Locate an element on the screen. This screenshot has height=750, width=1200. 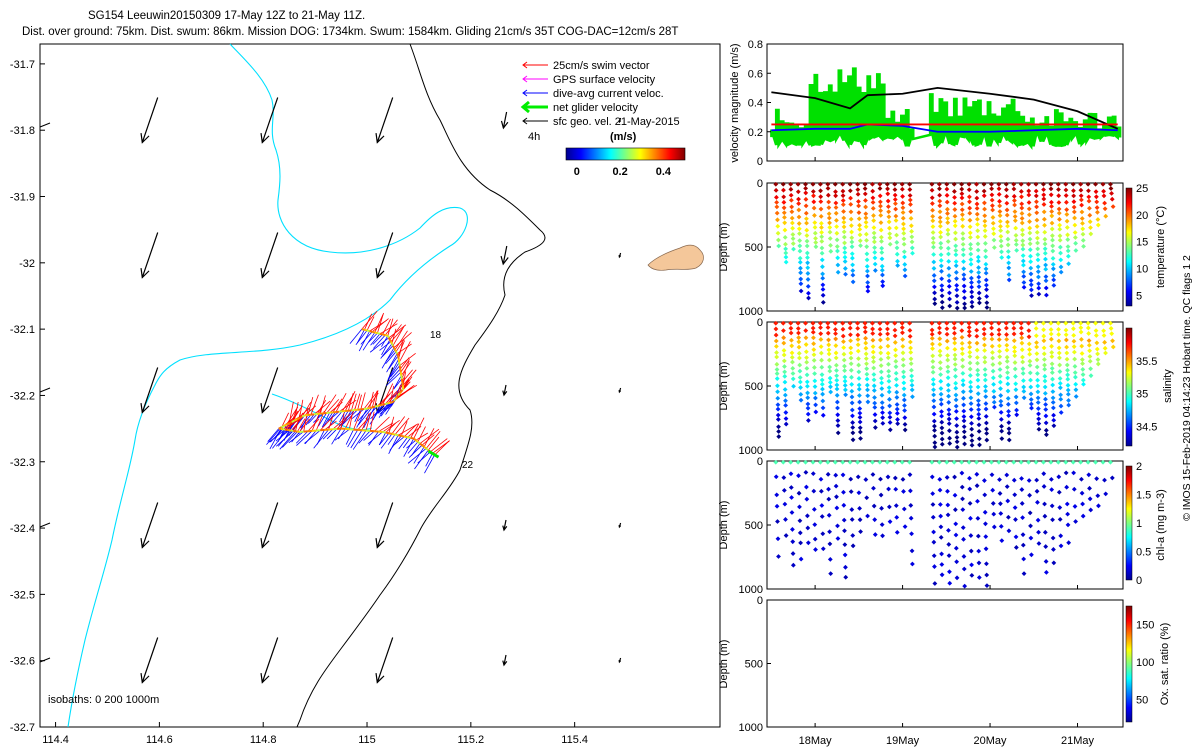
date-tick-label: 20May is located at coordinates (991, 741).